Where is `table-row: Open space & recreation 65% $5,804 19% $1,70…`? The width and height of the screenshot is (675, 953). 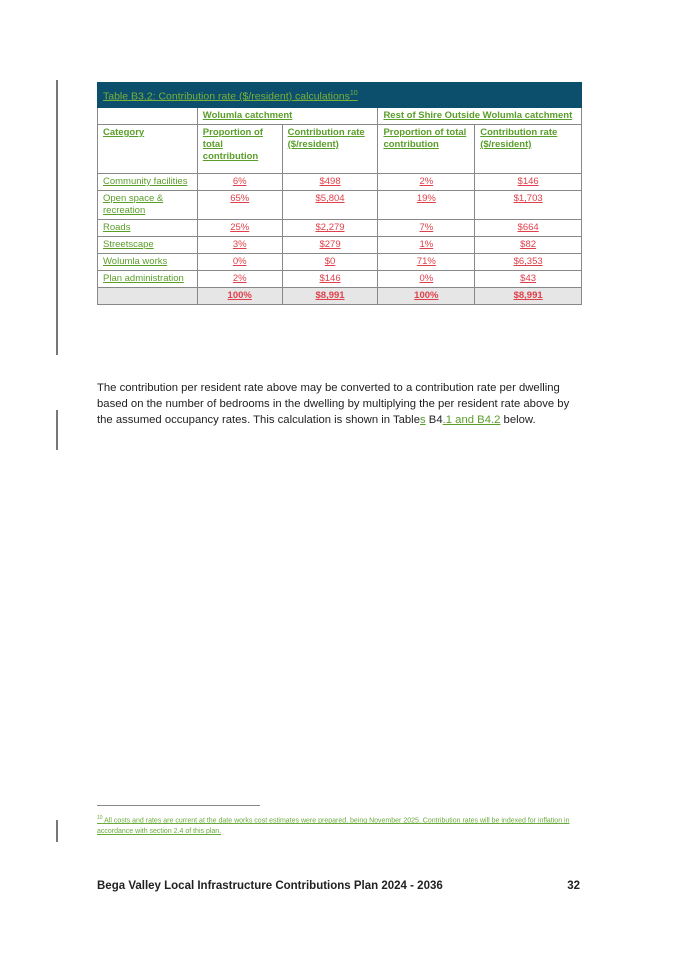 table-row: Open space & recreation 65% $5,804 19% $1,70… is located at coordinates (339, 205).